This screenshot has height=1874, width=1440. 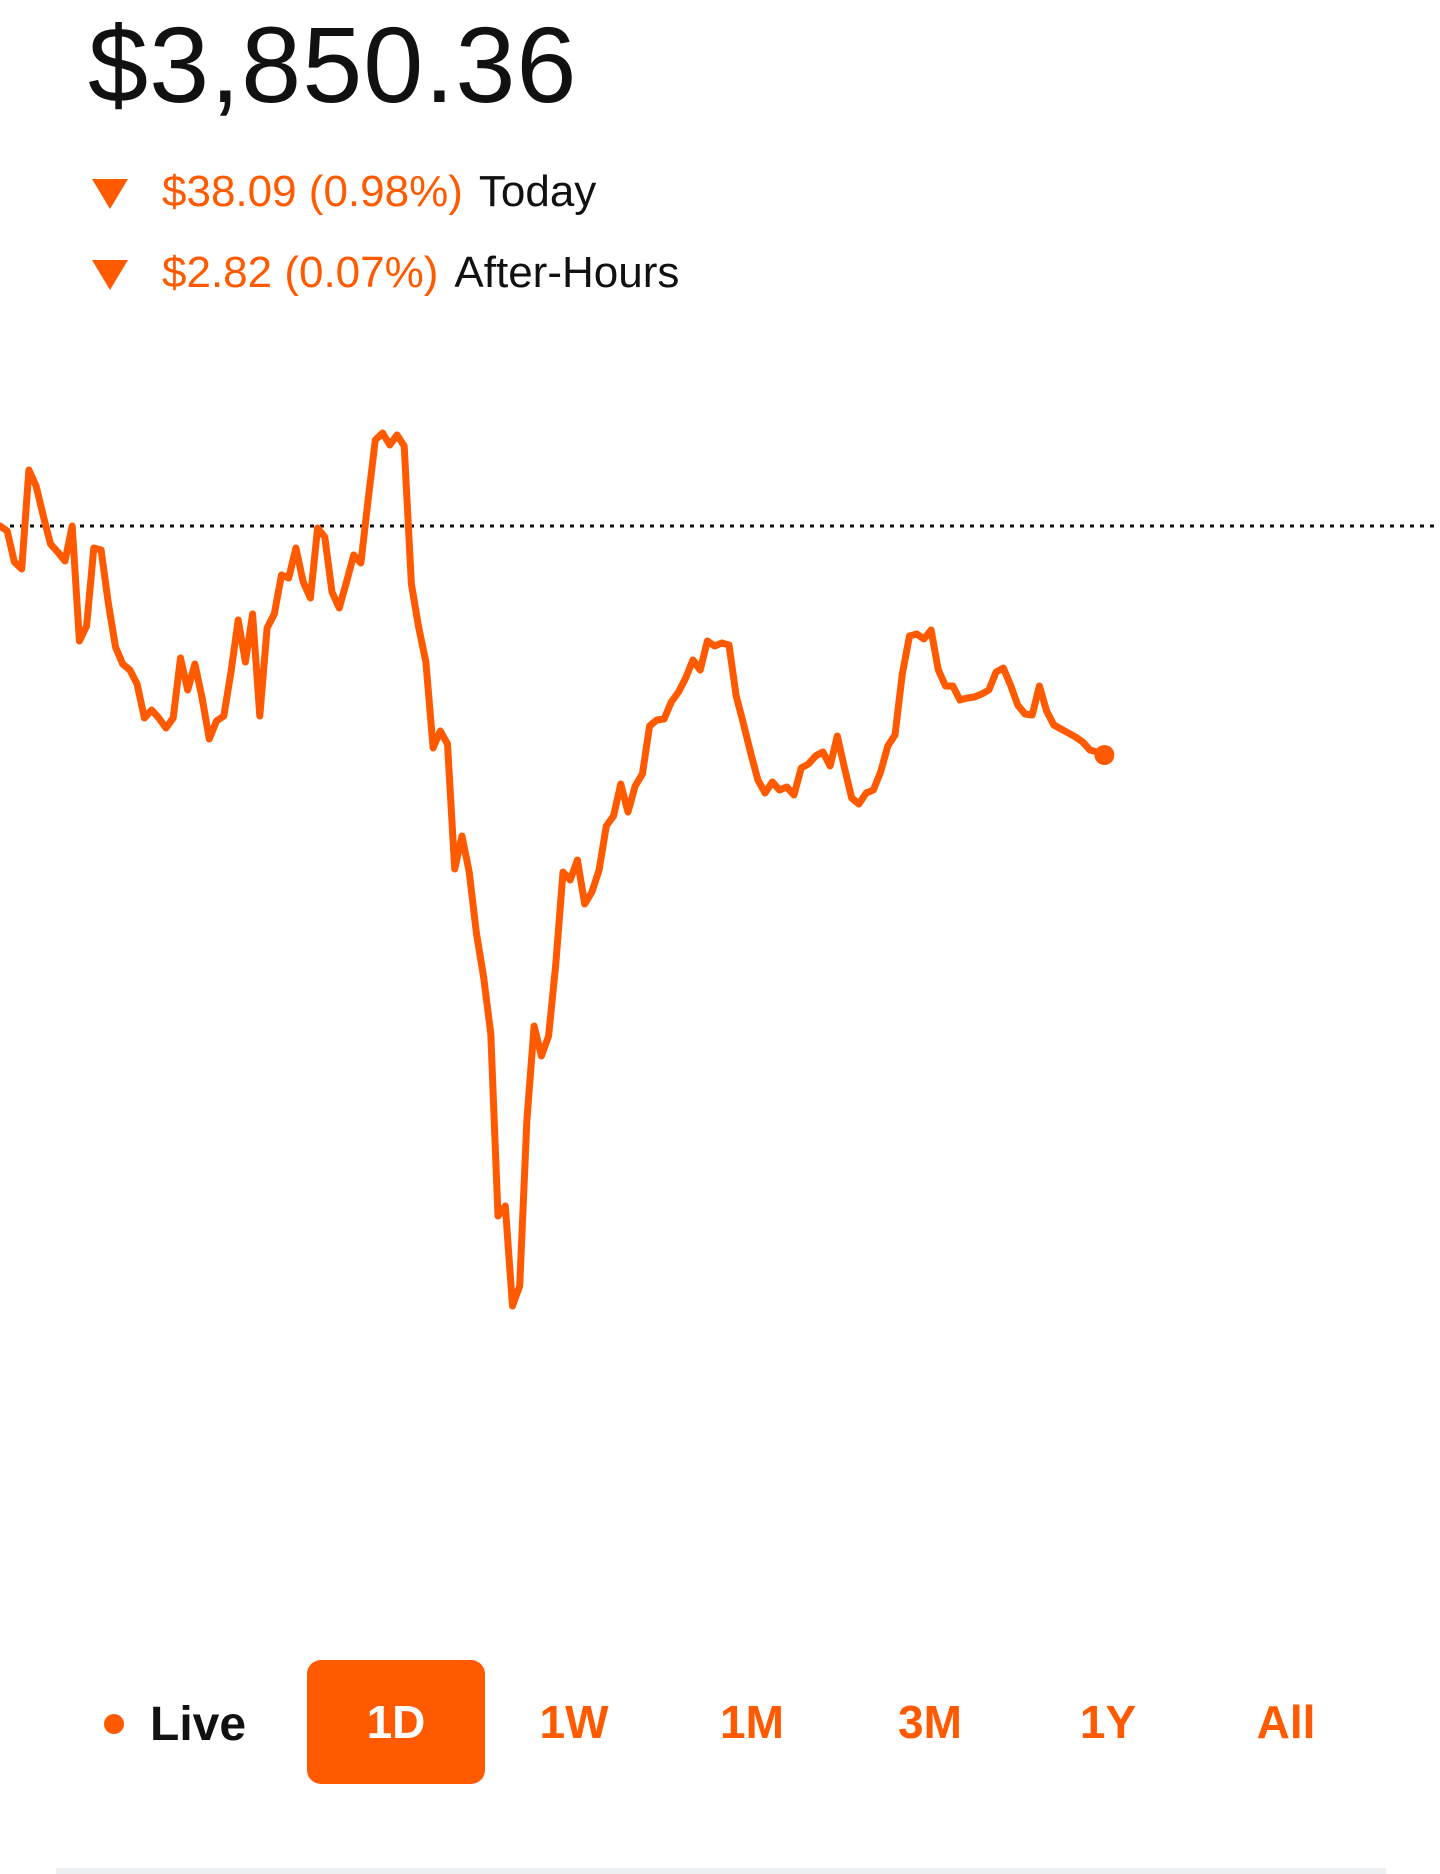 What do you see at coordinates (752, 1722) in the screenshot?
I see `range-1m-button: 1M` at bounding box center [752, 1722].